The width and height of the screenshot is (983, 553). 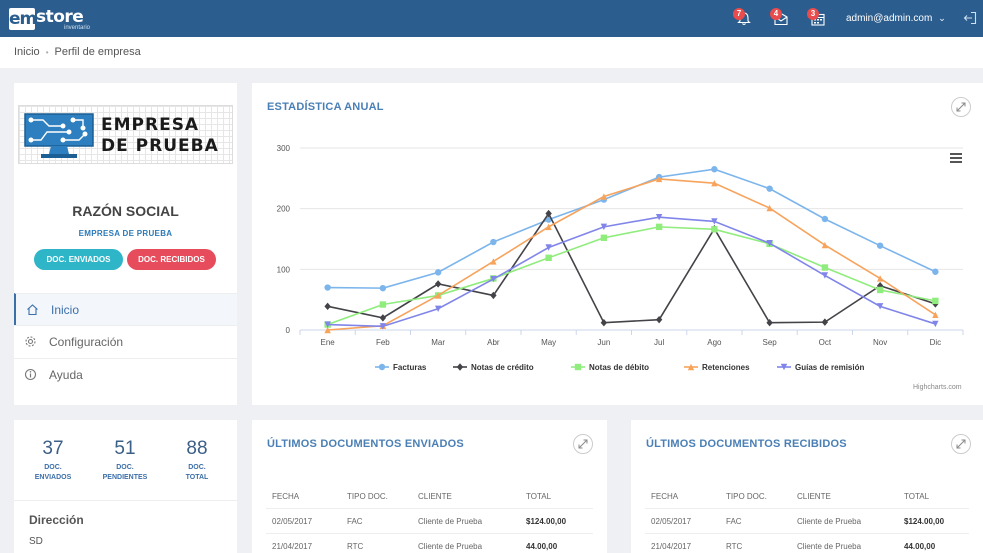 What do you see at coordinates (97, 52) in the screenshot?
I see `breadcrumb-current: Perfil de empresa` at bounding box center [97, 52].